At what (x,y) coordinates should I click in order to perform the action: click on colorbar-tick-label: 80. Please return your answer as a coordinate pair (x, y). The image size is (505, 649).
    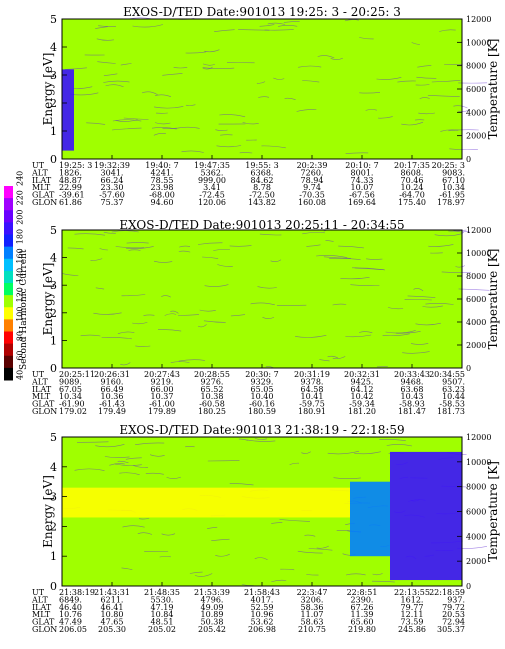
    Looking at the image, I should click on (20, 336).